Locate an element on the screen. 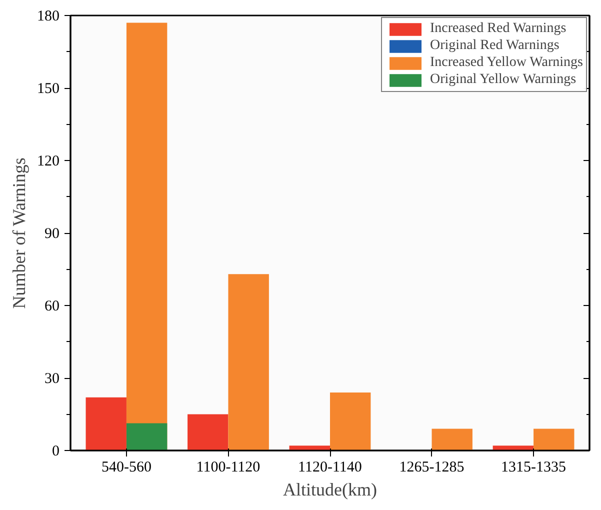  y-tick-label: 30 is located at coordinates (52, 379).